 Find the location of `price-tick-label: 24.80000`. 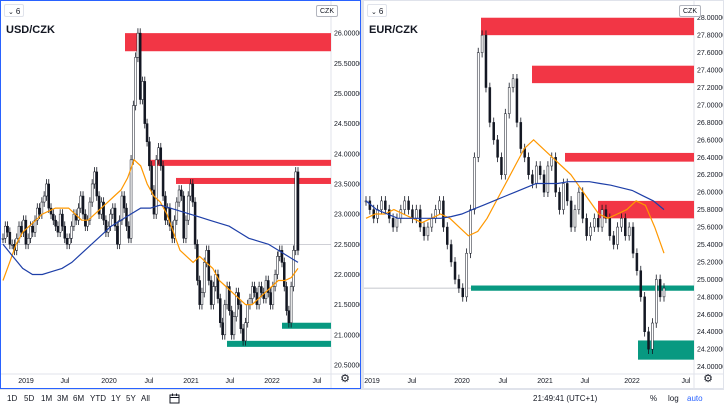

price-tick-label: 24.80000 is located at coordinates (710, 297).